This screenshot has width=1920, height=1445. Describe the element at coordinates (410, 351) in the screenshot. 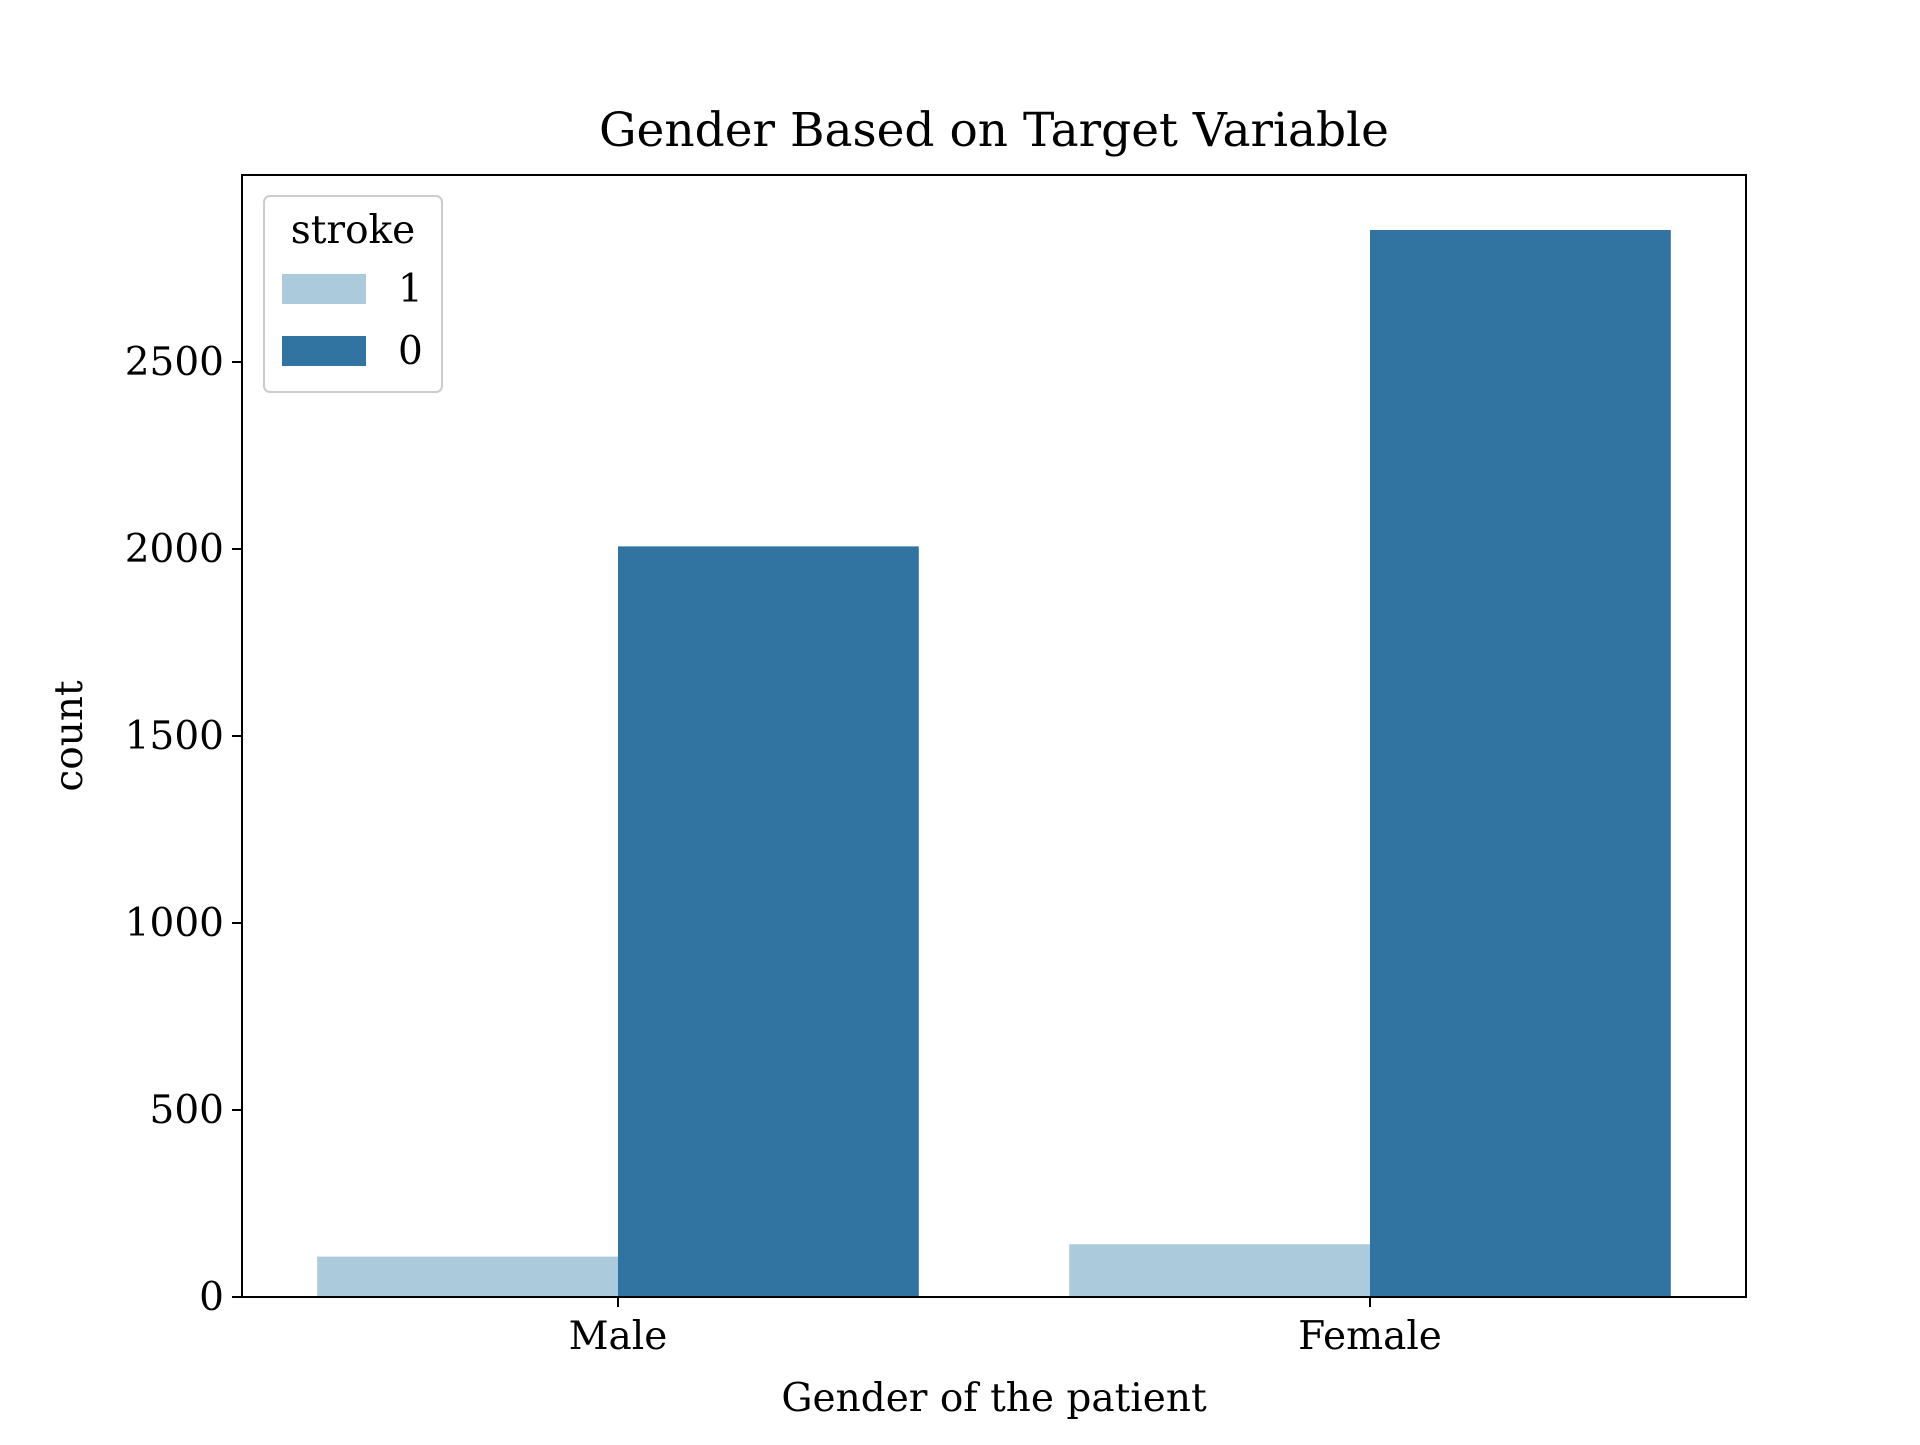

I see `legend-label-stroke-0: 0` at that location.